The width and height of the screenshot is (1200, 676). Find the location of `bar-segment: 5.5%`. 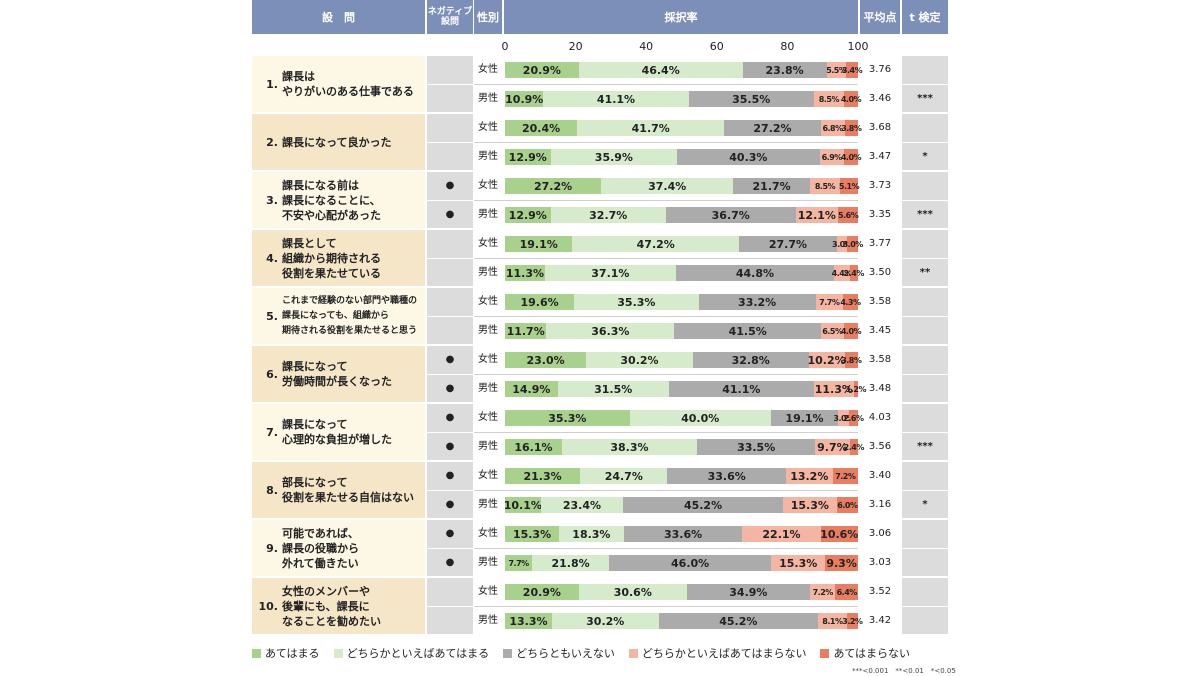

bar-segment: 5.5% is located at coordinates (836, 70).